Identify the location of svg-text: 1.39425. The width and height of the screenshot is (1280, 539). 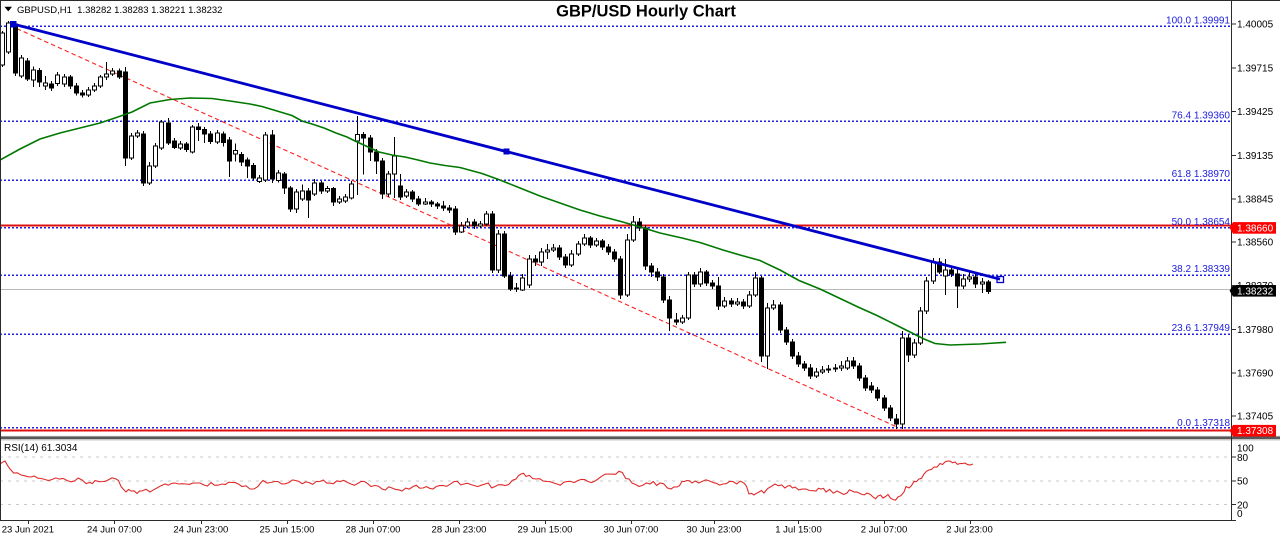
(1255, 112).